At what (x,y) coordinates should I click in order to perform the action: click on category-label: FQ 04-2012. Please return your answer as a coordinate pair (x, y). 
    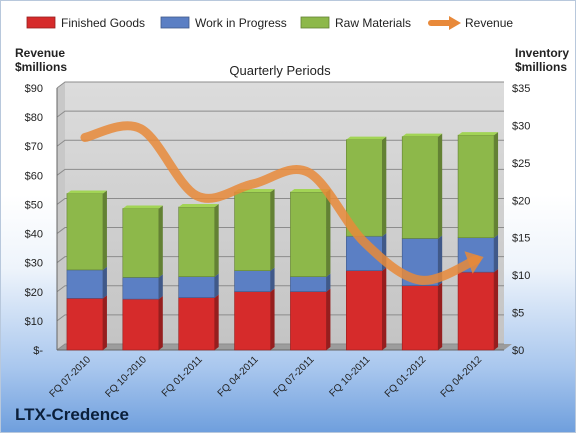
    Looking at the image, I should click on (462, 377).